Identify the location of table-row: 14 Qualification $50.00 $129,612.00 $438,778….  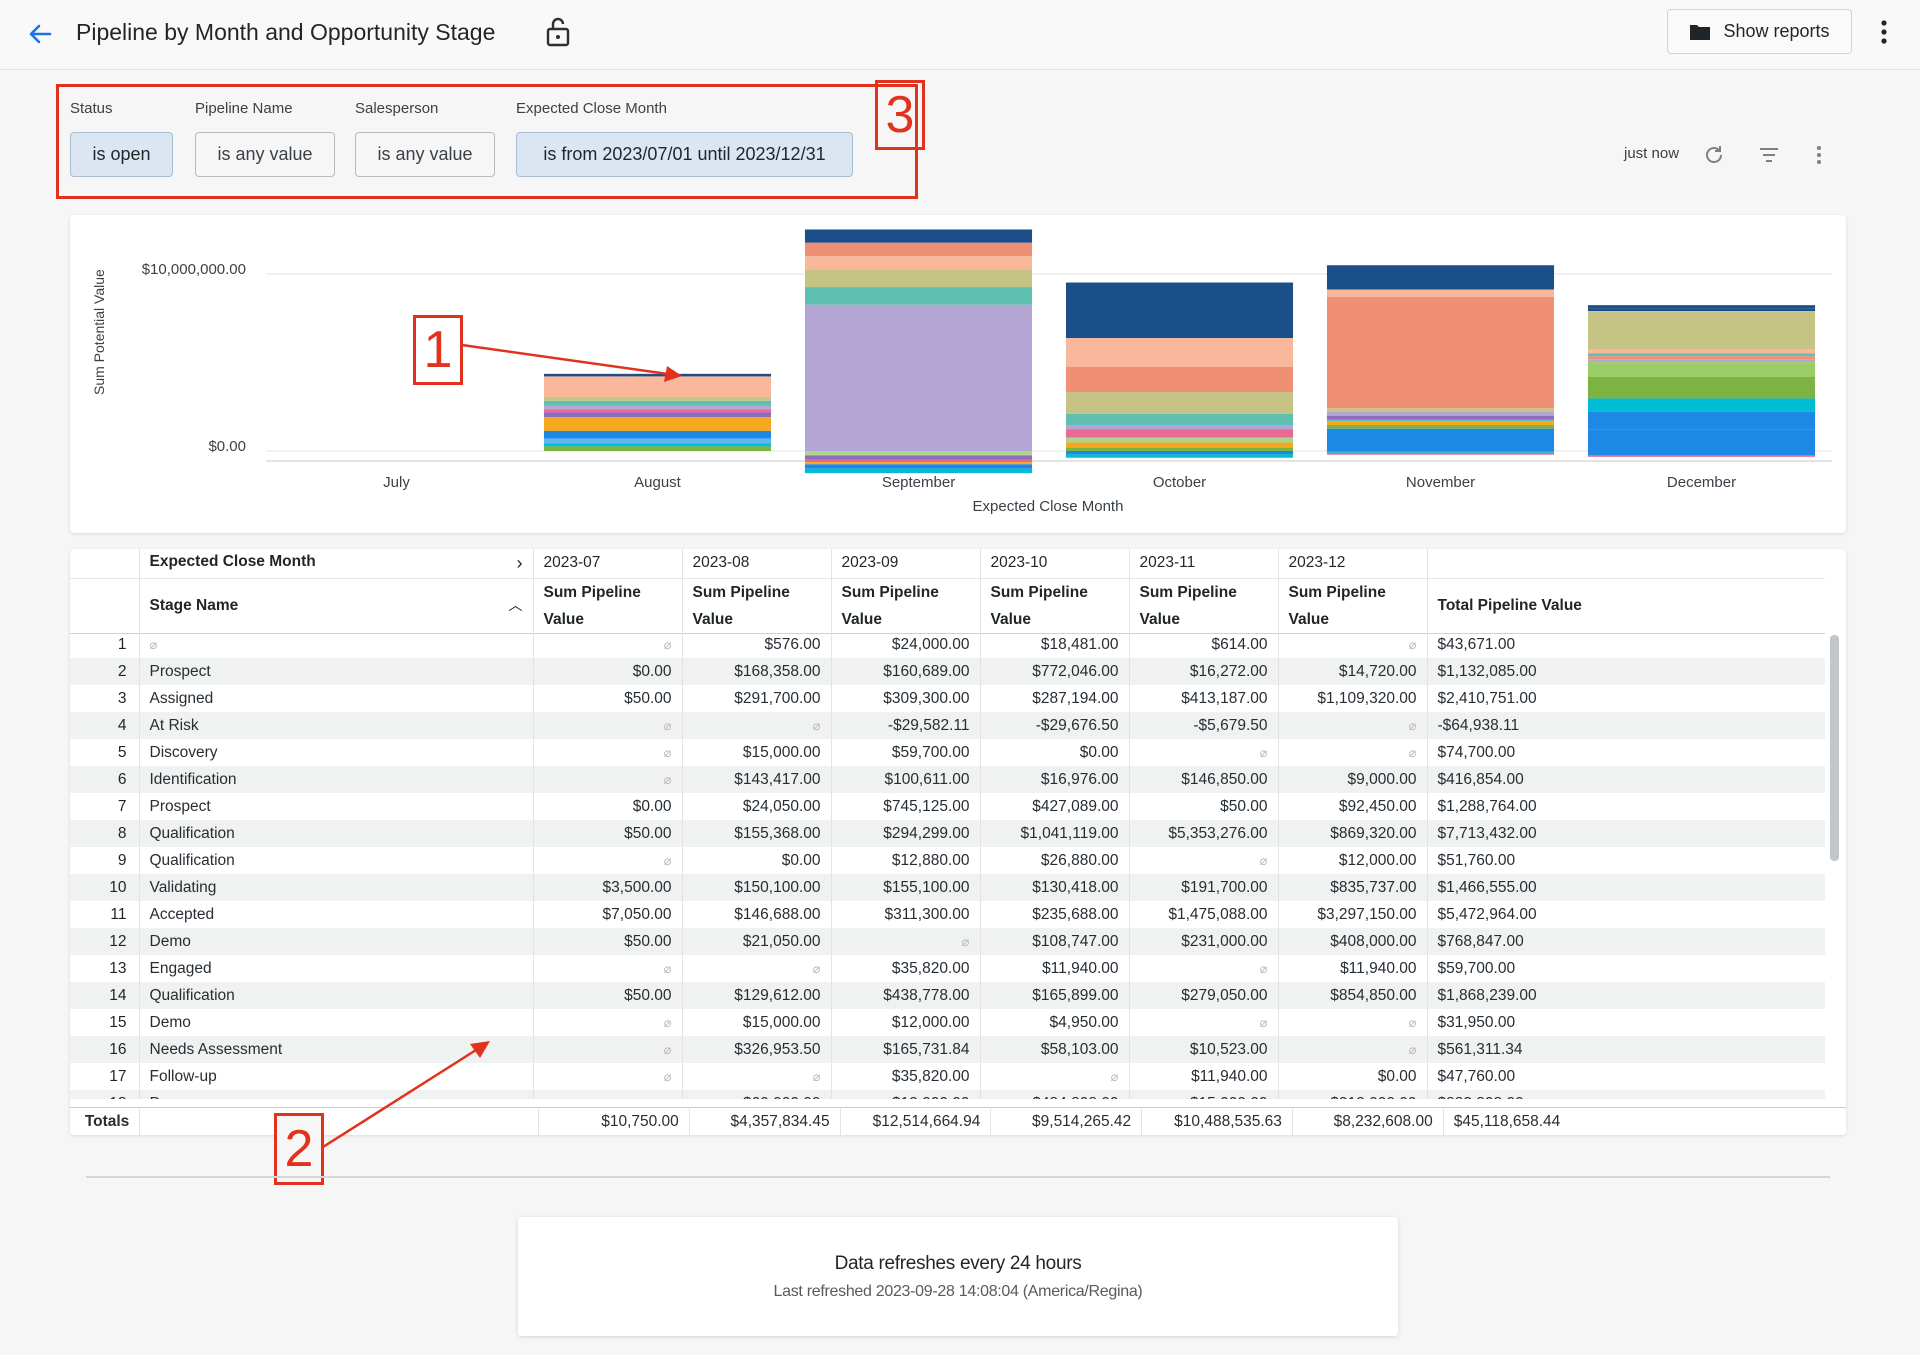
(947, 995).